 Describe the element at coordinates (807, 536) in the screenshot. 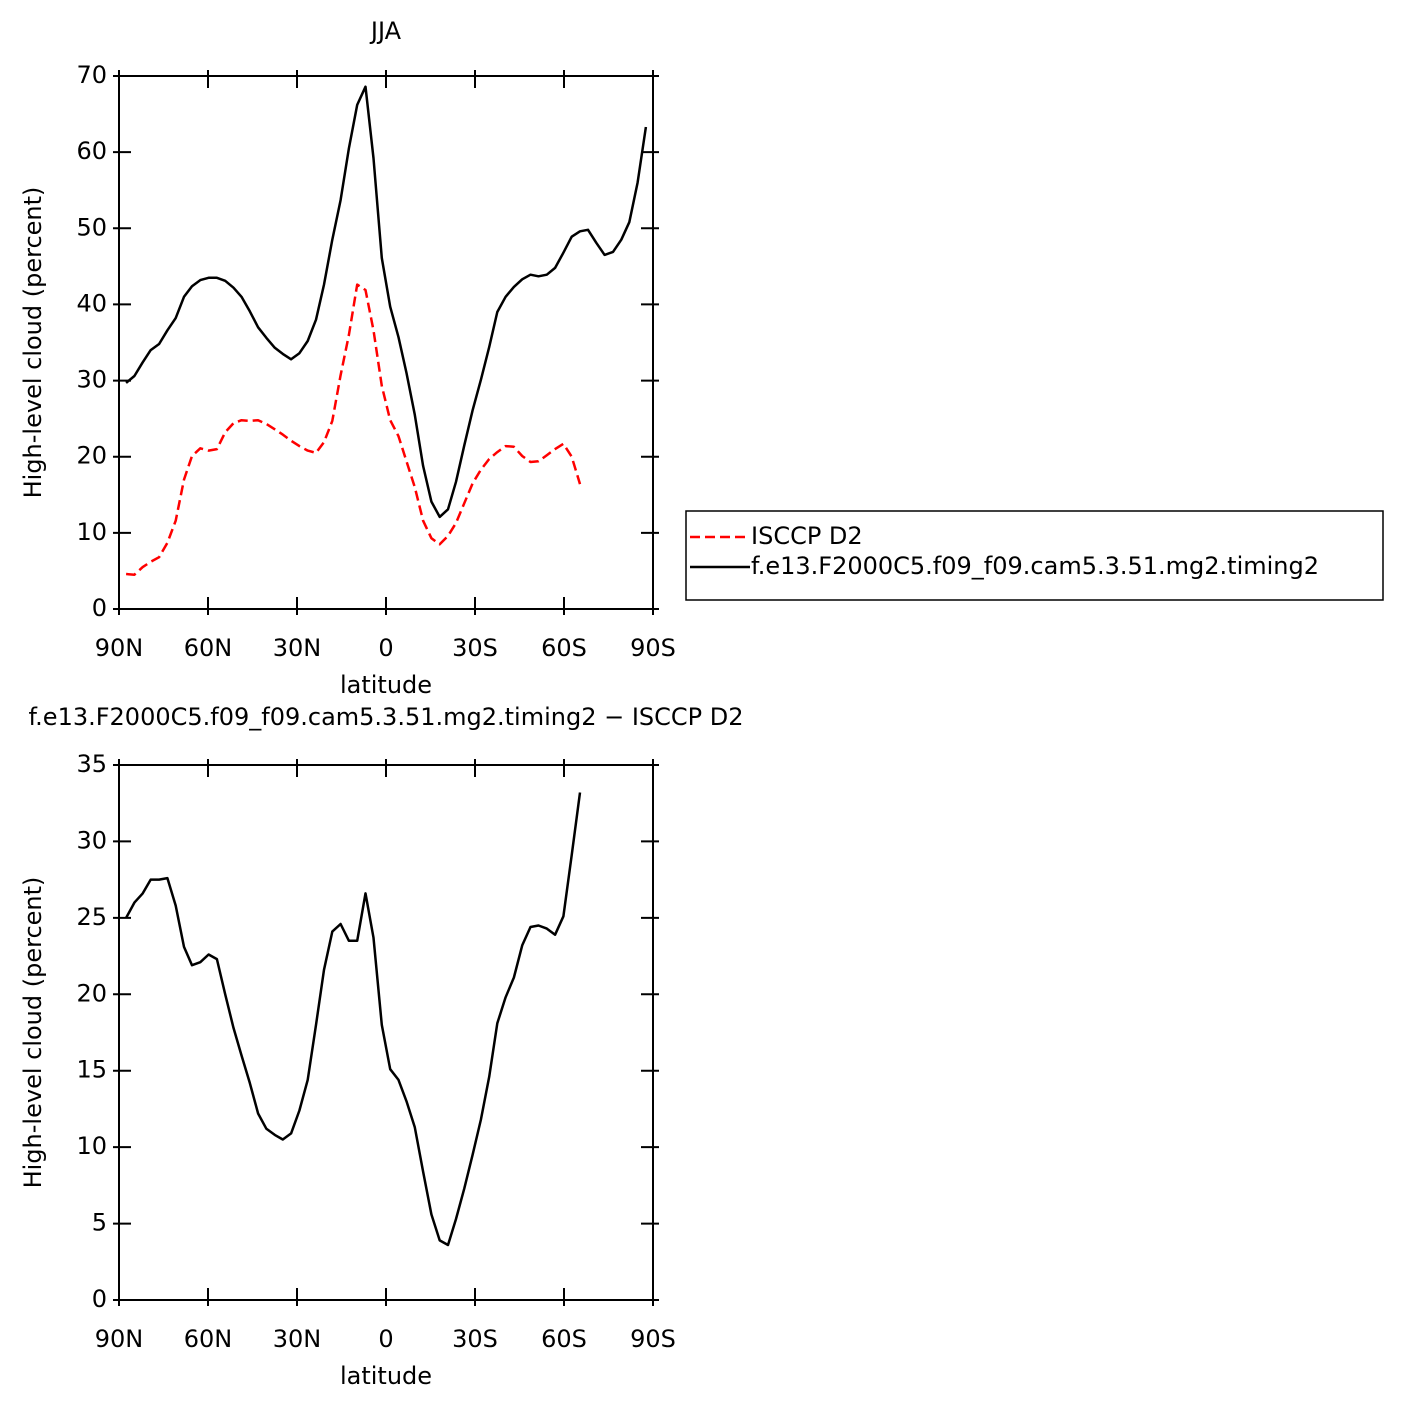

I see `legend-label: ISCCP D2` at that location.